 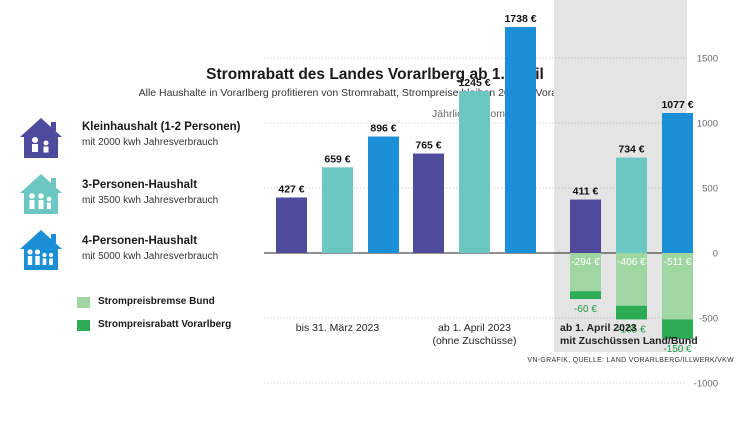 I want to click on y-tick-label: -500, so click(x=708, y=319).